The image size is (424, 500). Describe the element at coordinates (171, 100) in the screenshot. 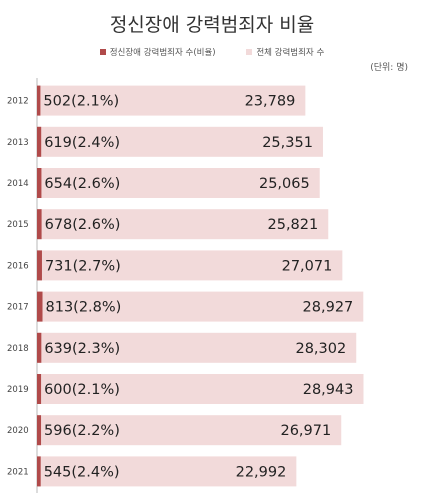

I see `bar-total-2012` at that location.